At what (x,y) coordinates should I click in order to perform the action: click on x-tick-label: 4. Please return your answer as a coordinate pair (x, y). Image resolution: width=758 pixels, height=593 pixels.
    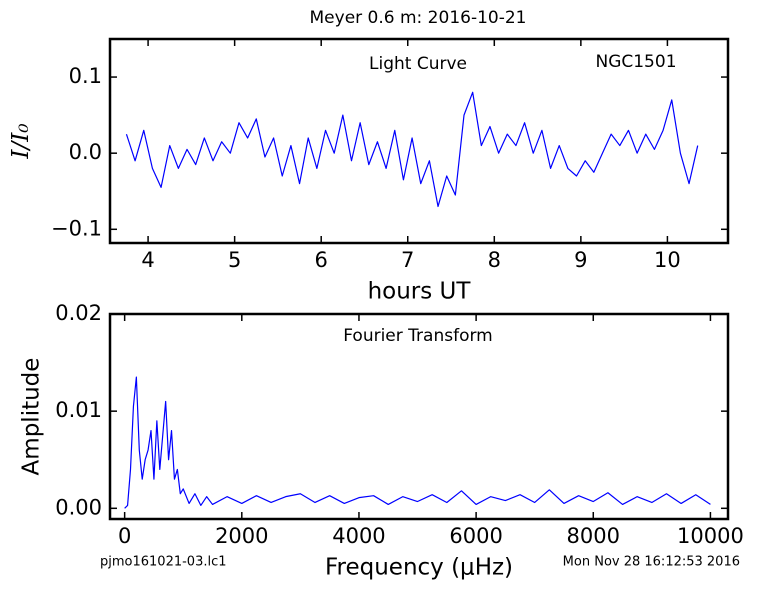
    Looking at the image, I should click on (147, 260).